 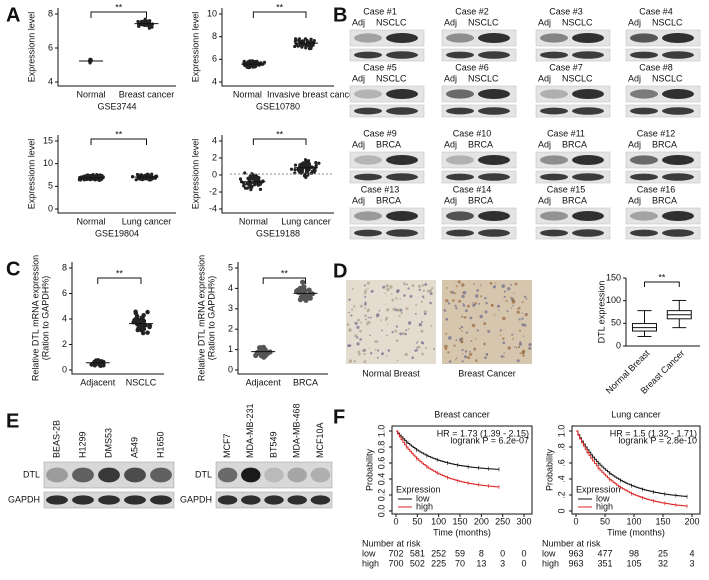 What do you see at coordinates (613, 300) in the screenshot?
I see `y-tick-label: 100` at bounding box center [613, 300].